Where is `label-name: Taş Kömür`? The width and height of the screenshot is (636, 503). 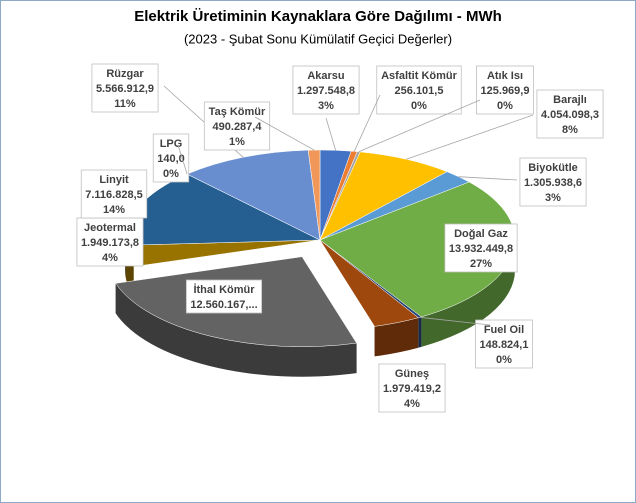
label-name: Taş Kömür is located at coordinates (237, 112).